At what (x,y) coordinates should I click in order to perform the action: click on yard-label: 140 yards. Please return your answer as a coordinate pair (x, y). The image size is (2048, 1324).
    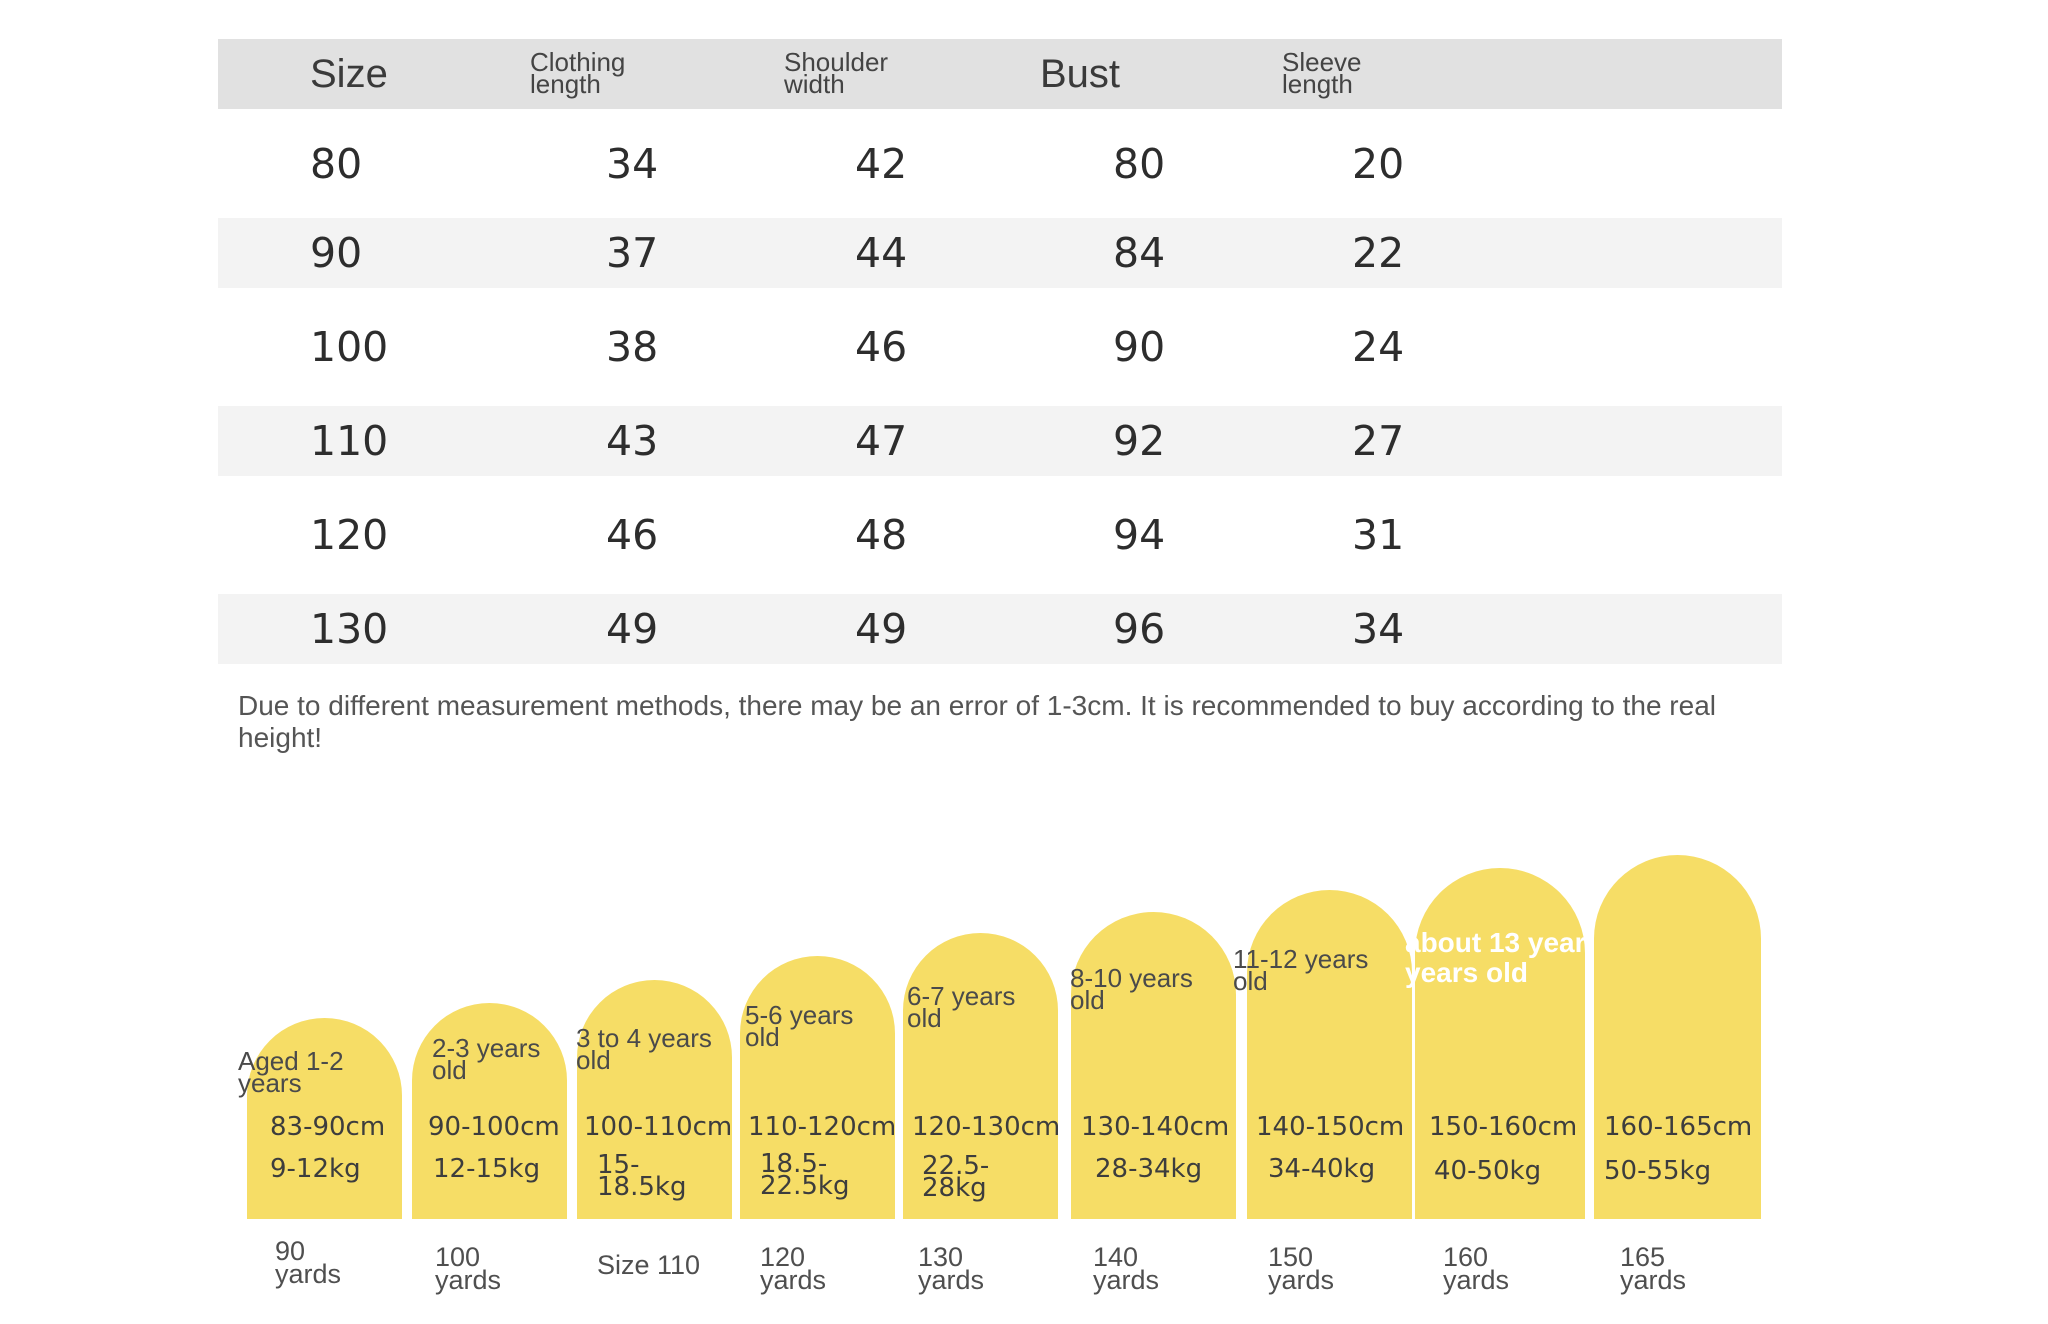
    Looking at the image, I should click on (1126, 1268).